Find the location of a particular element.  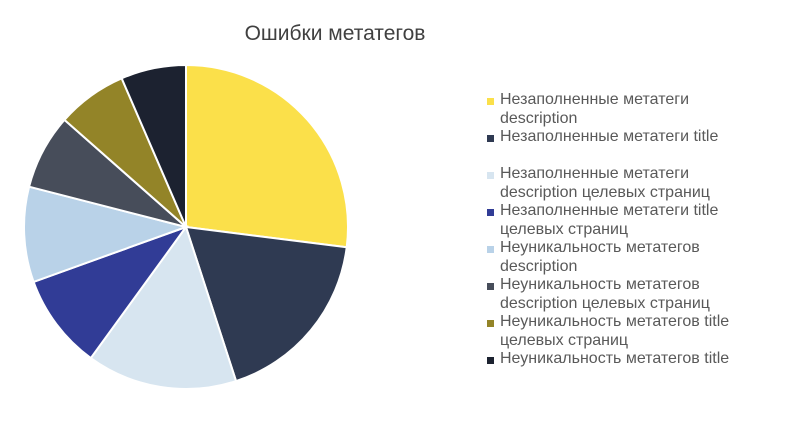

legend-item-8: Неуникальность метатегов title is located at coordinates (634, 367).